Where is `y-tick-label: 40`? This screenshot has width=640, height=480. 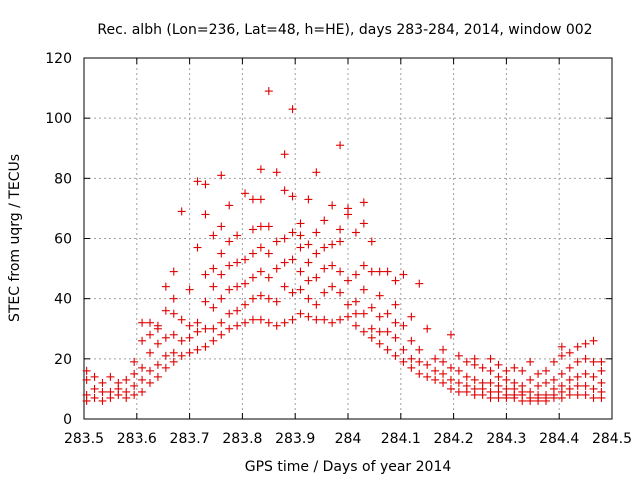 y-tick-label: 40 is located at coordinates (63, 300).